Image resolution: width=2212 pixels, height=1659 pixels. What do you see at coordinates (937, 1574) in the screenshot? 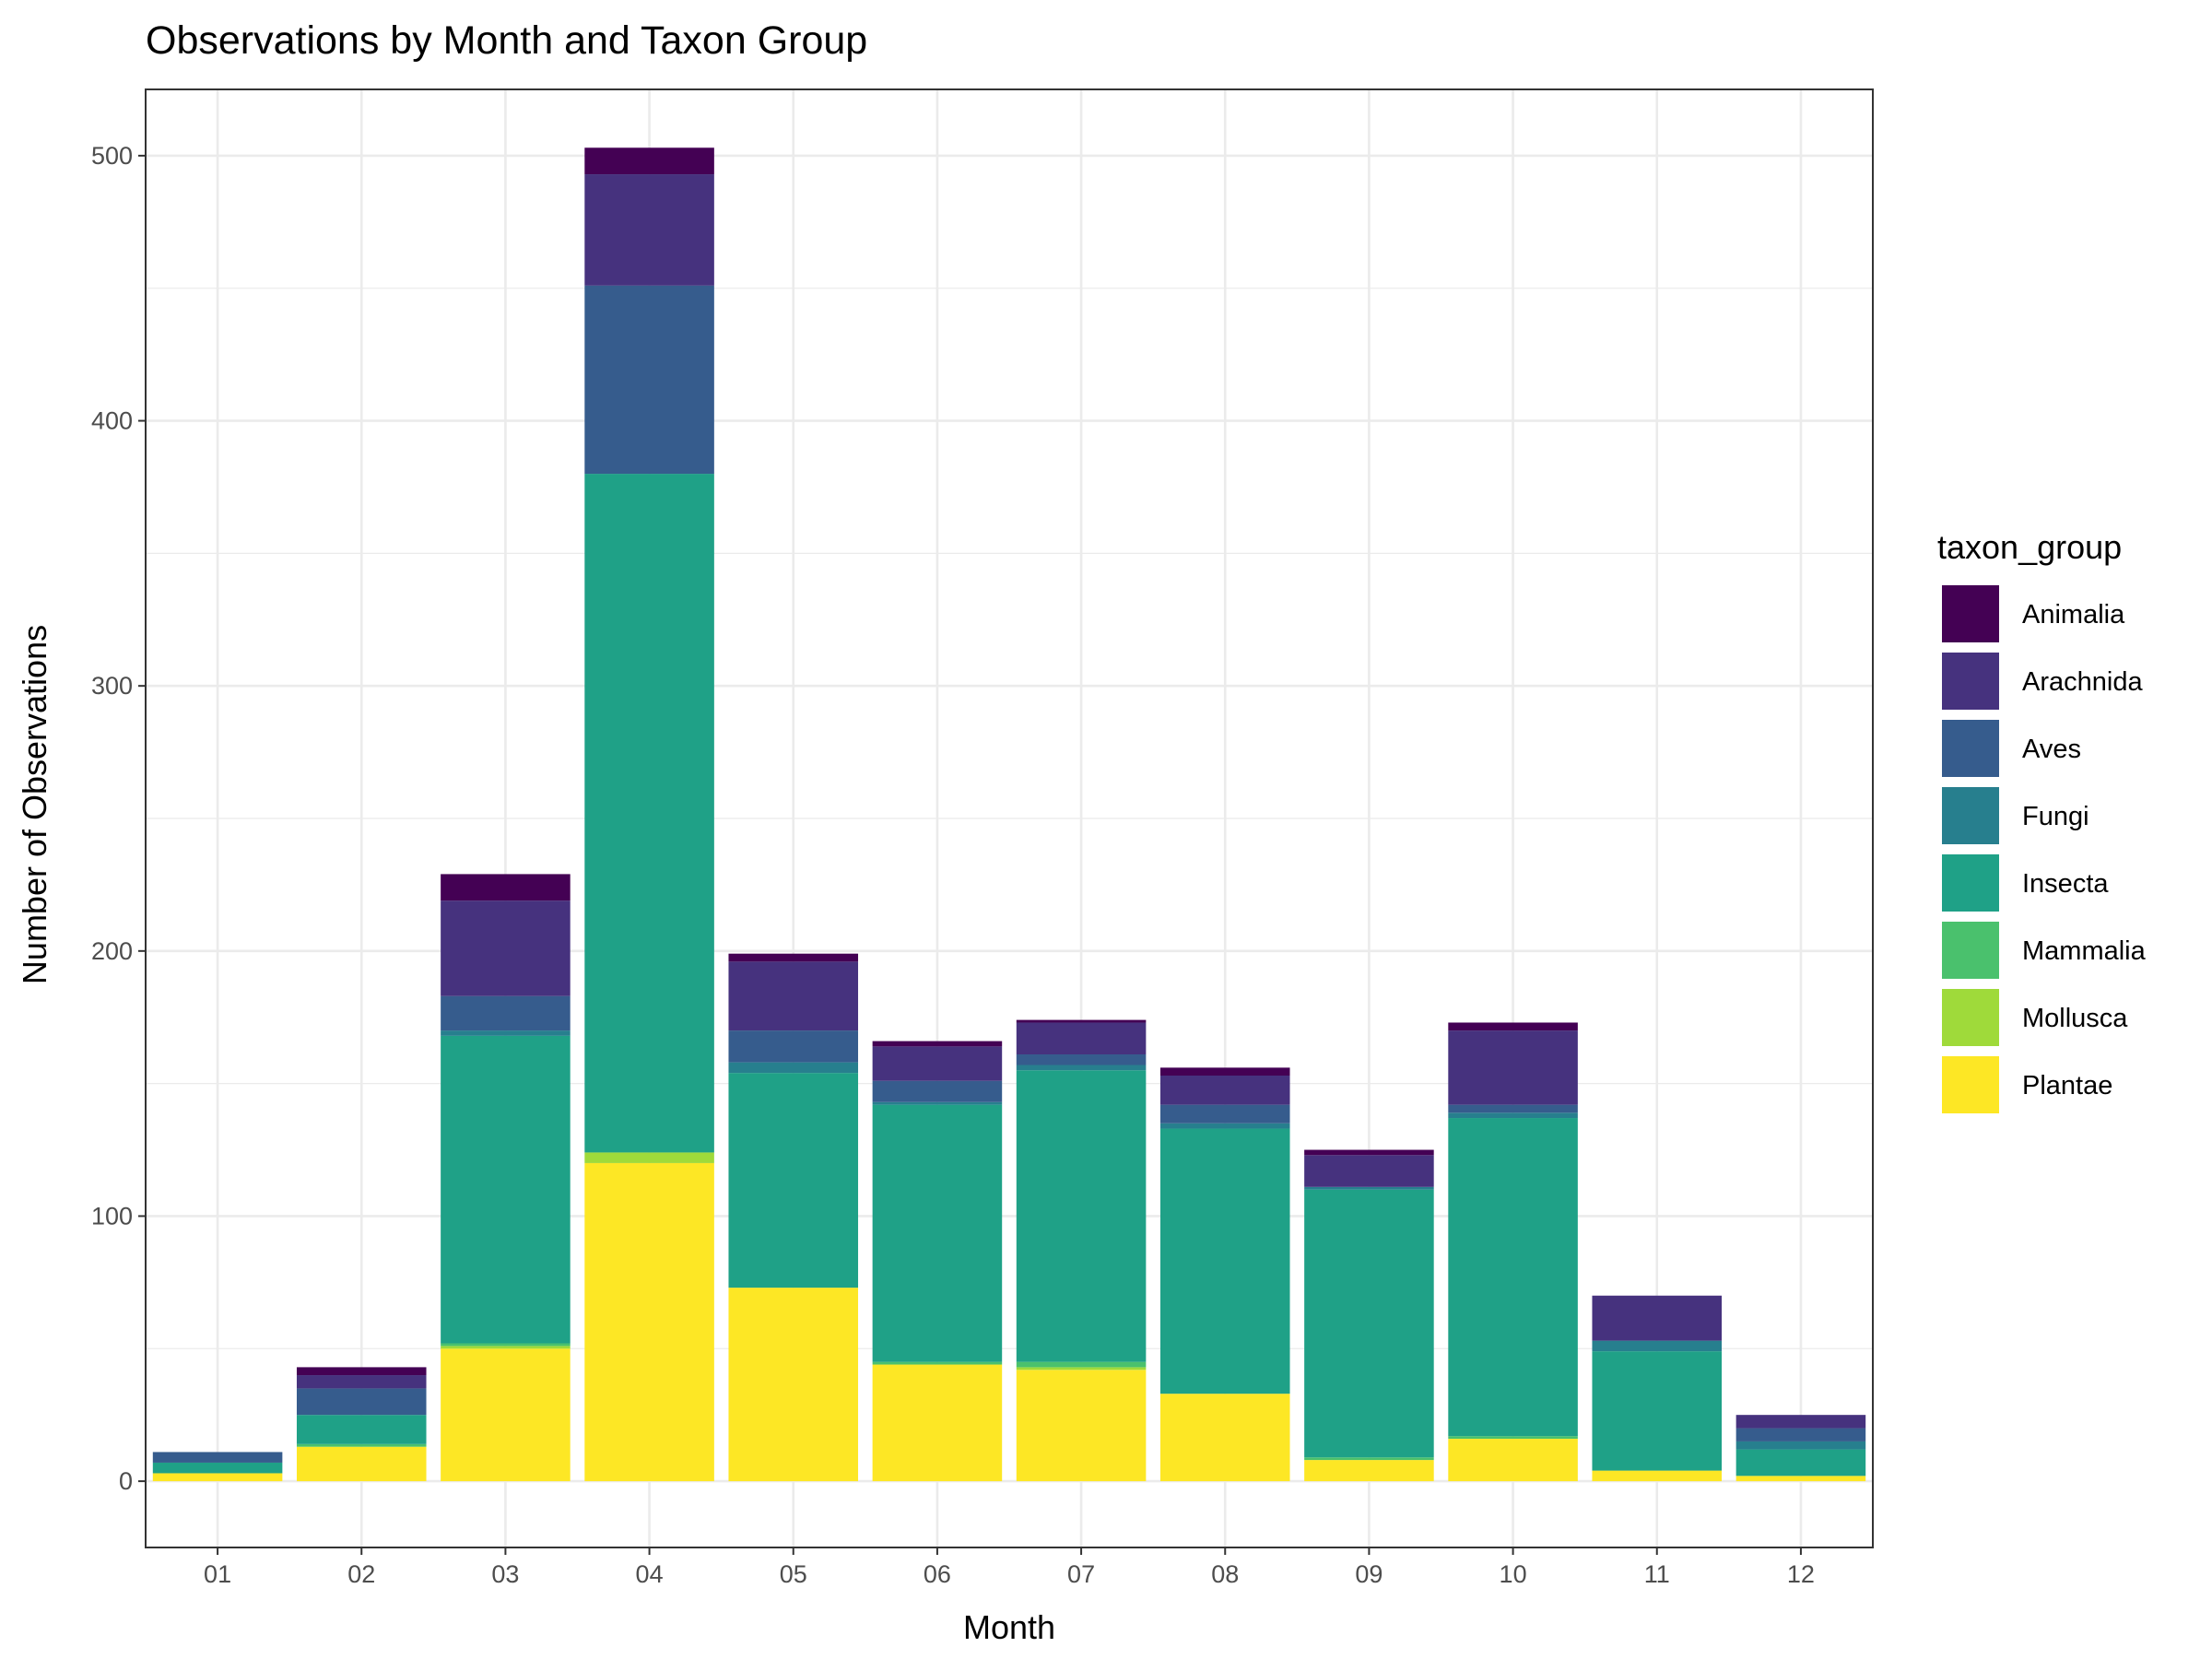
I see `x-tick-label: 06` at bounding box center [937, 1574].